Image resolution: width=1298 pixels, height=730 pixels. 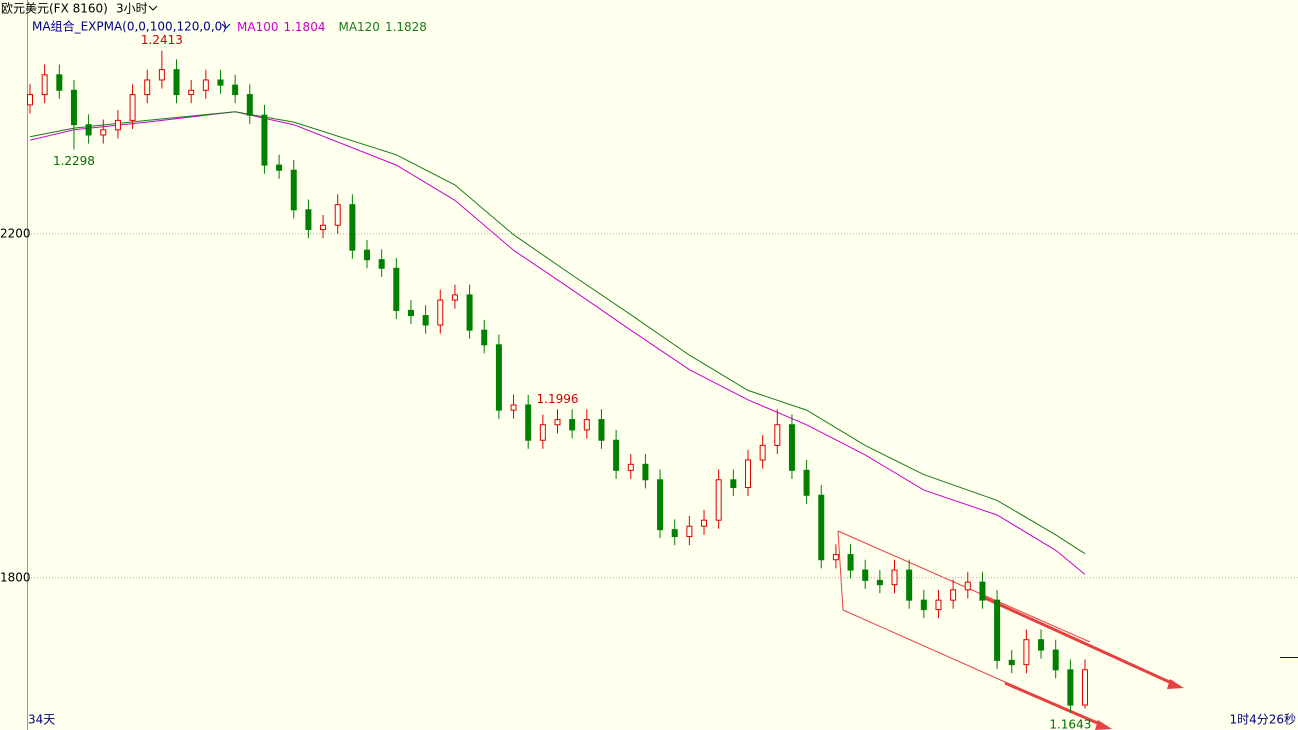 What do you see at coordinates (358, 27) in the screenshot?
I see `legend-name: MA120` at bounding box center [358, 27].